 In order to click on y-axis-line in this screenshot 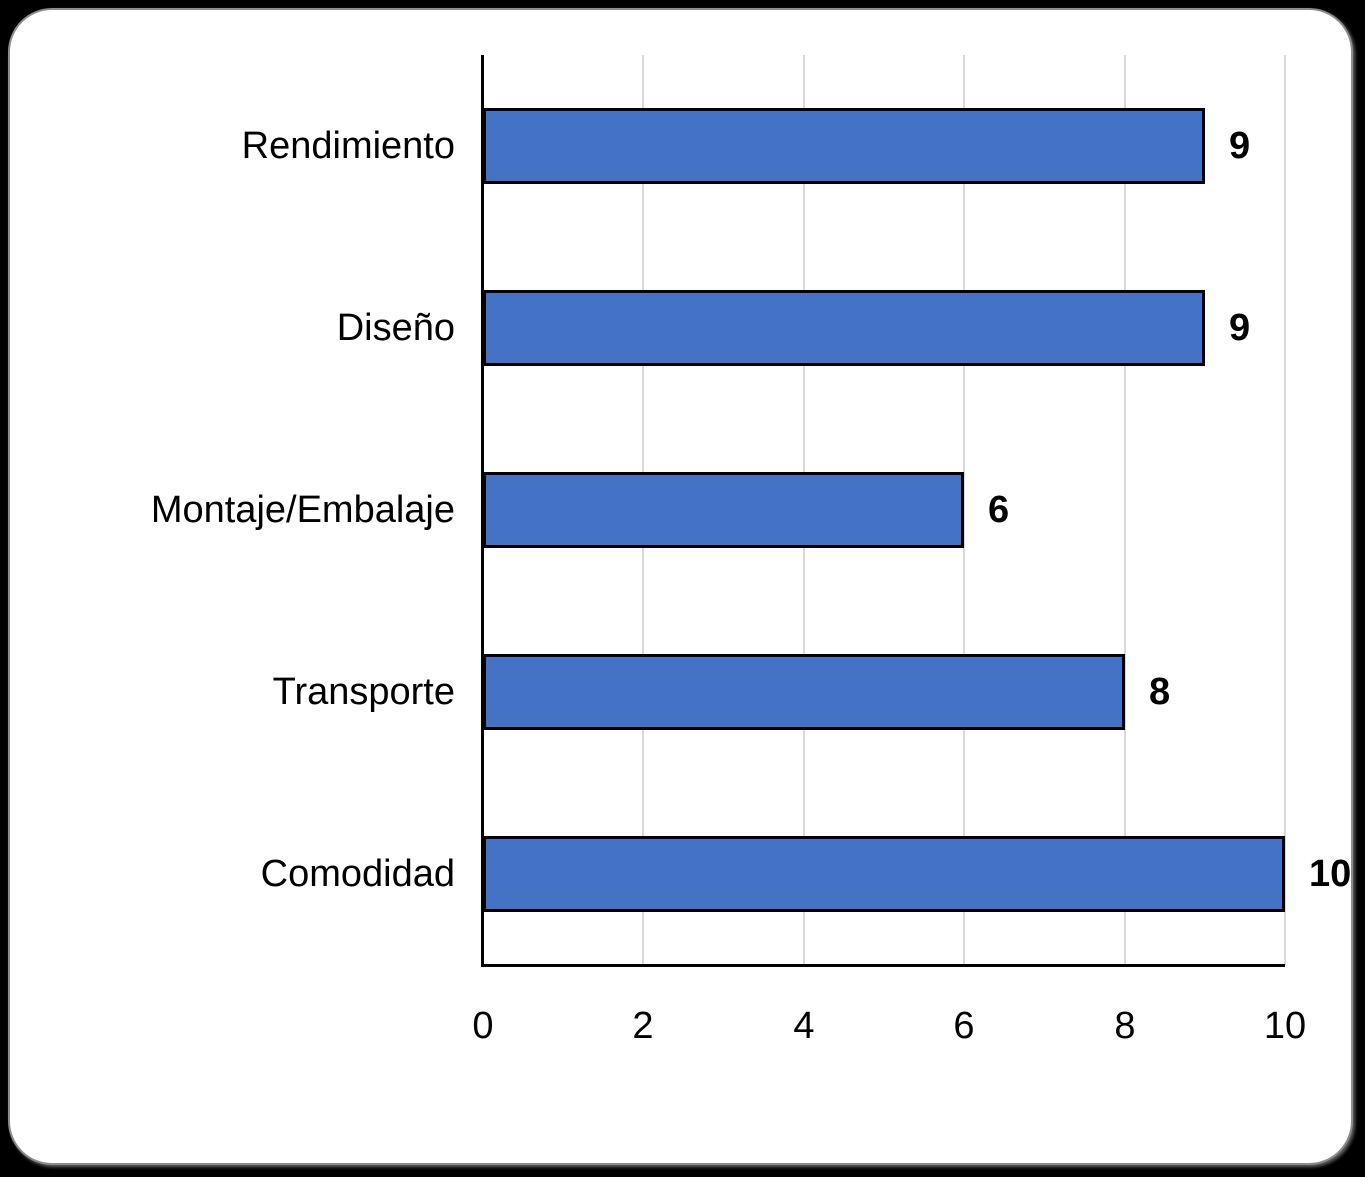, I will do `click(482, 510)`.